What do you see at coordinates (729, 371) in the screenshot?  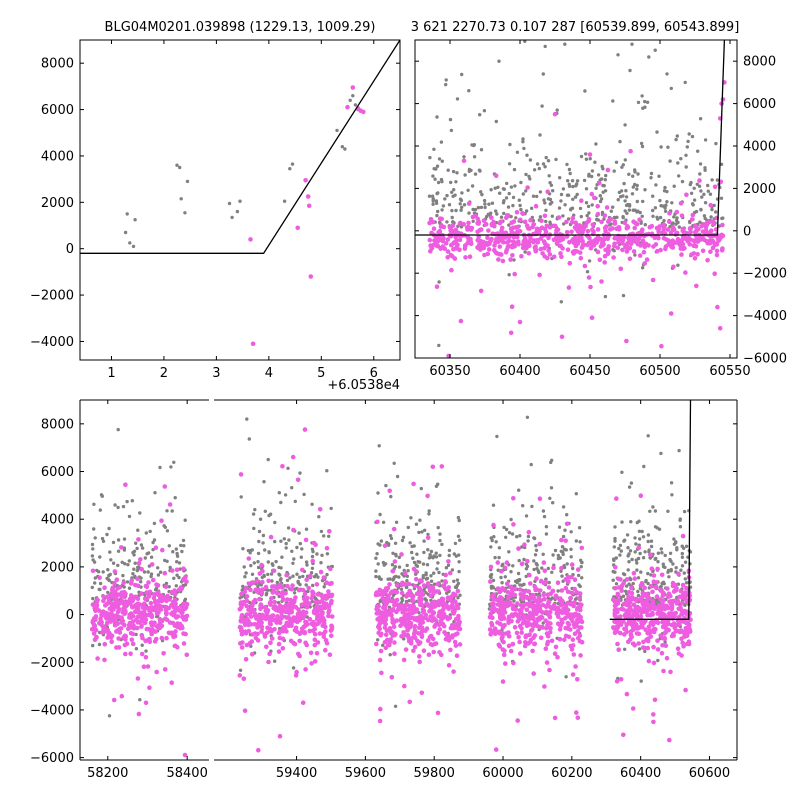 I see `x-tick-label: 60550` at bounding box center [729, 371].